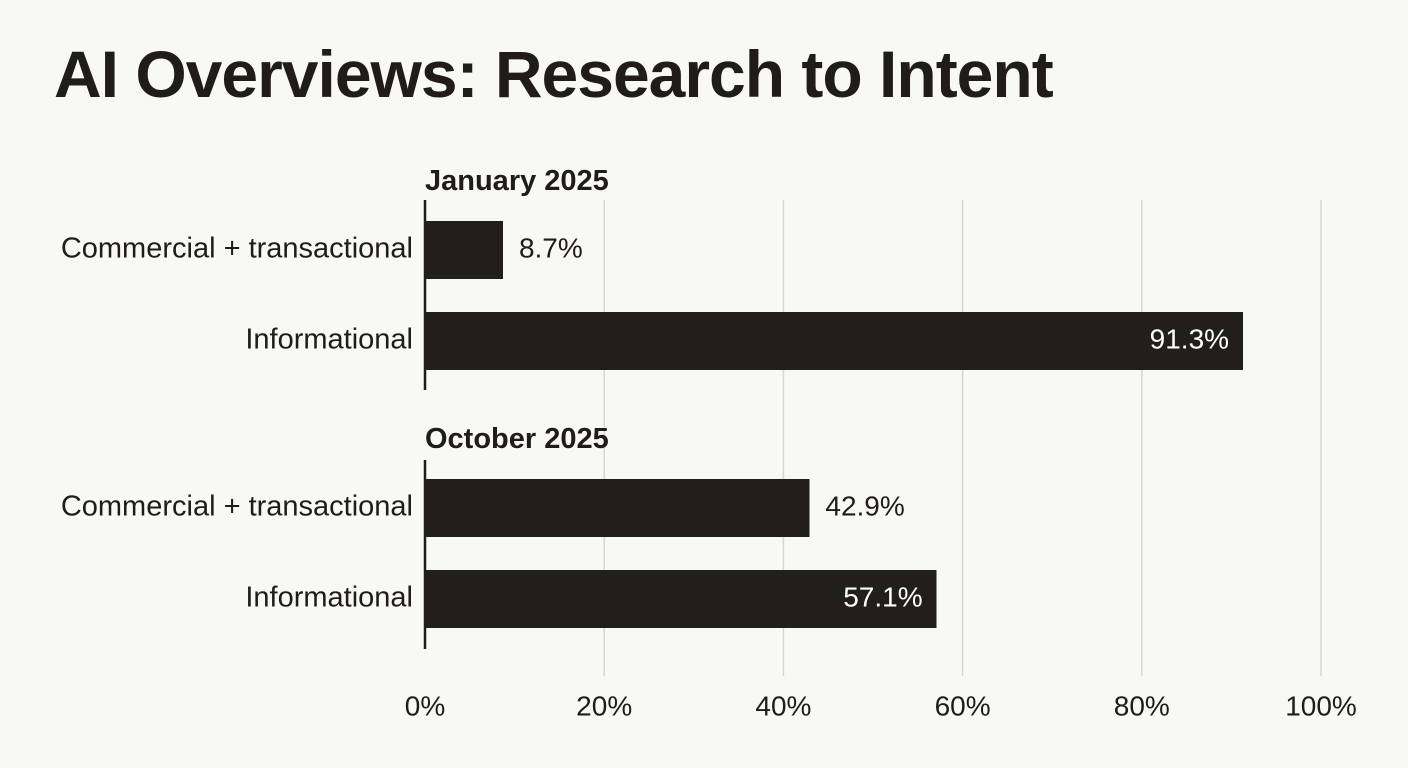 The height and width of the screenshot is (768, 1408). Describe the element at coordinates (551, 247) in the screenshot. I see `data-label: 8.7%` at that location.